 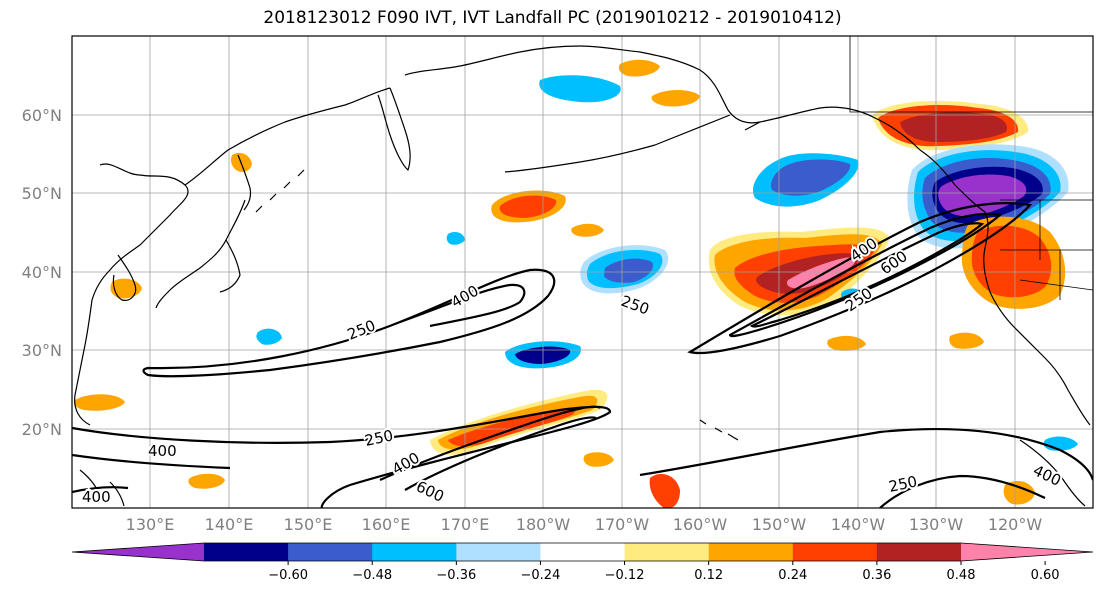 What do you see at coordinates (1015, 524) in the screenshot?
I see `lon-label: 120°W` at bounding box center [1015, 524].